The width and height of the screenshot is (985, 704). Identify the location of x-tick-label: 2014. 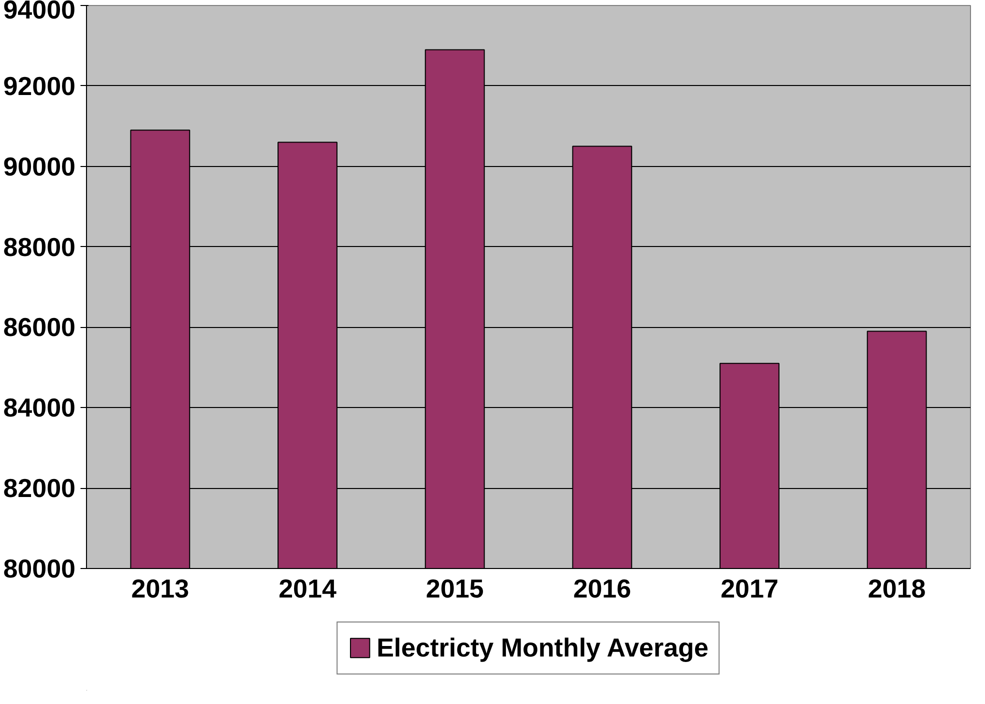
(307, 589).